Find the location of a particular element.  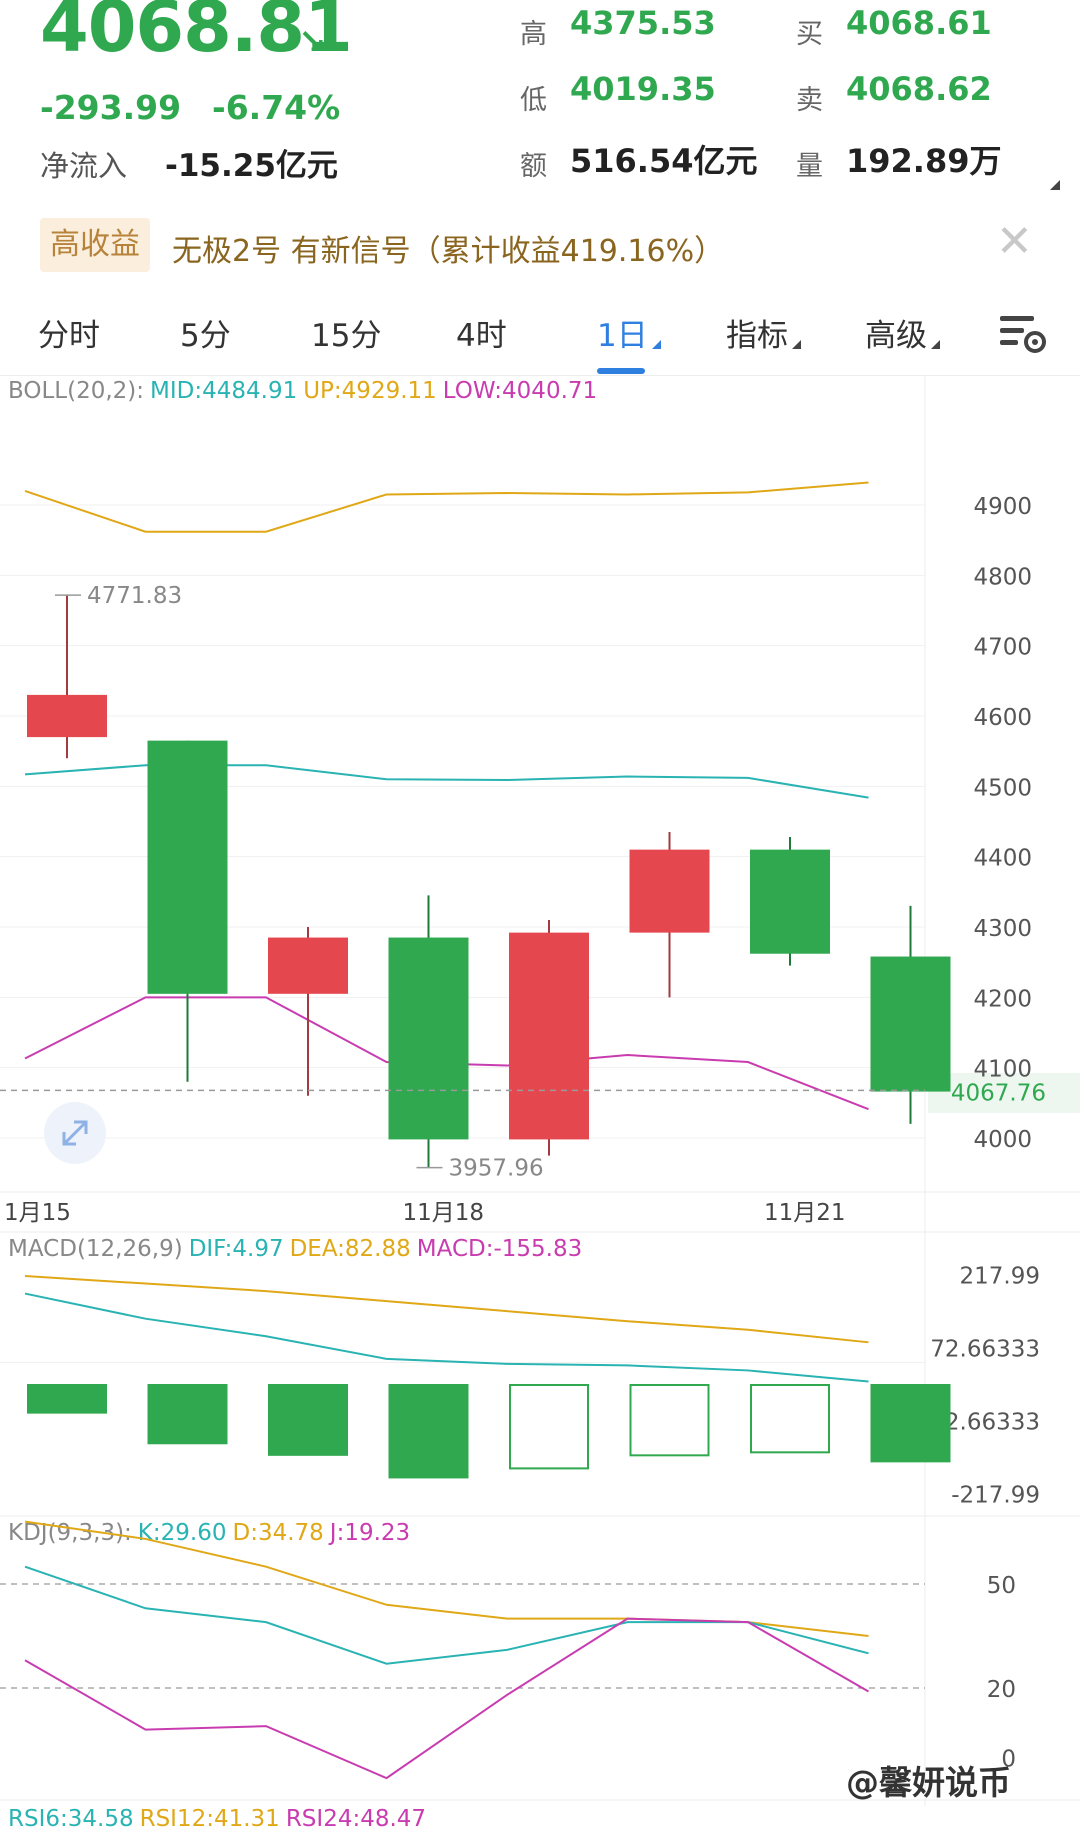

extreme-label: 3957.96 is located at coordinates (496, 1169).